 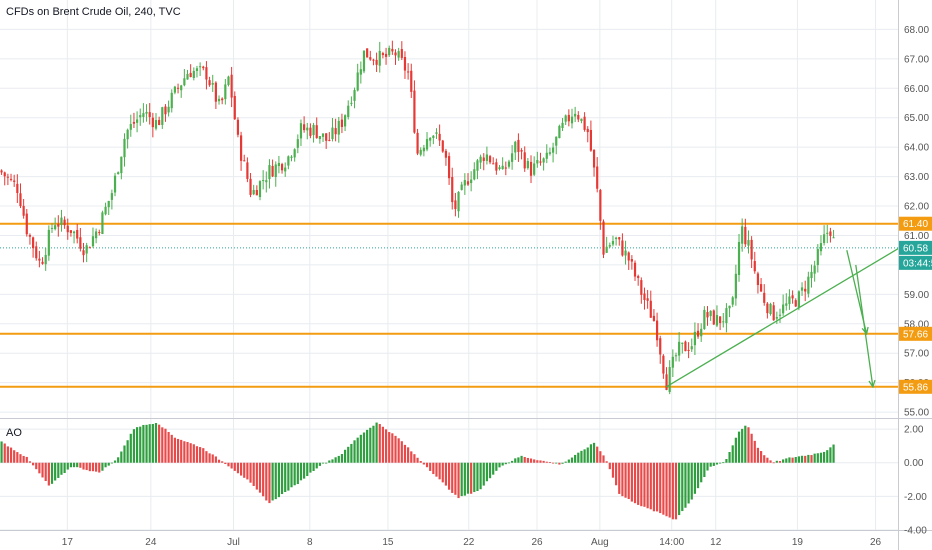 What do you see at coordinates (310, 542) in the screenshot?
I see `time-tick-label: 8` at bounding box center [310, 542].